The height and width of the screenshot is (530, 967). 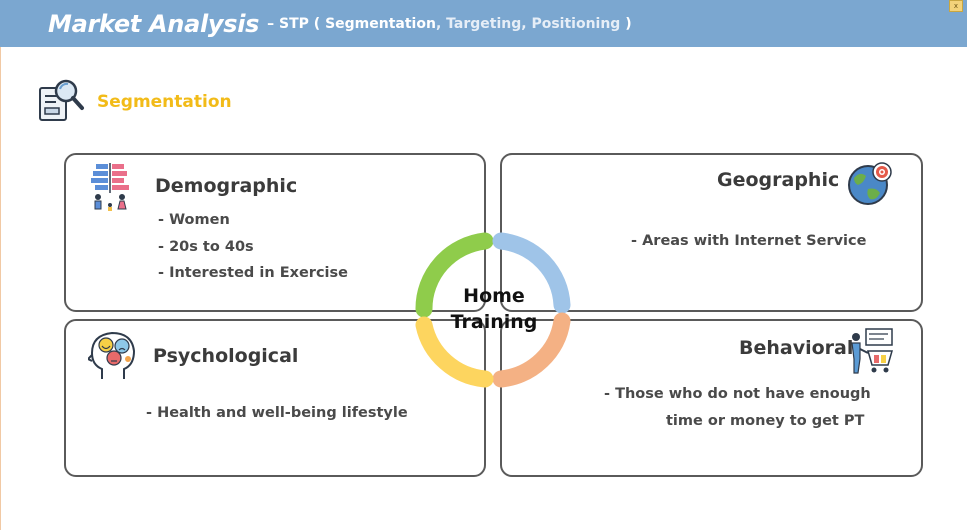 What do you see at coordinates (765, 421) in the screenshot?
I see `behavioral-item: time or money to get PT` at bounding box center [765, 421].